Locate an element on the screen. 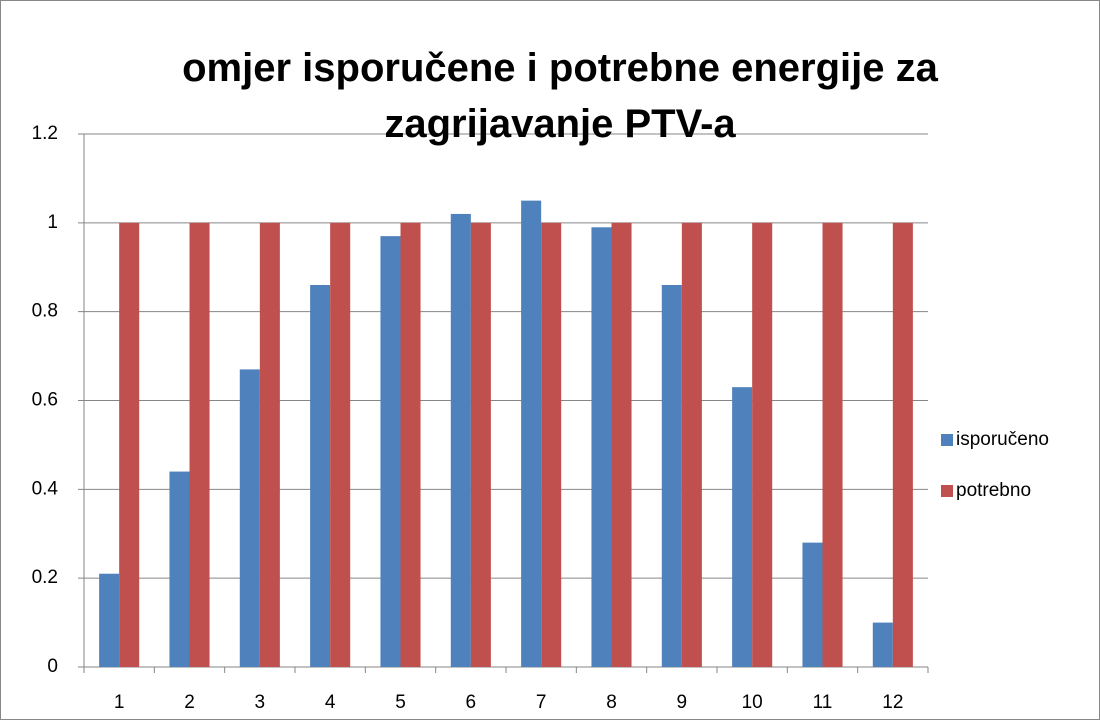 The height and width of the screenshot is (720, 1100). x-tick-label: 5 is located at coordinates (400, 702).